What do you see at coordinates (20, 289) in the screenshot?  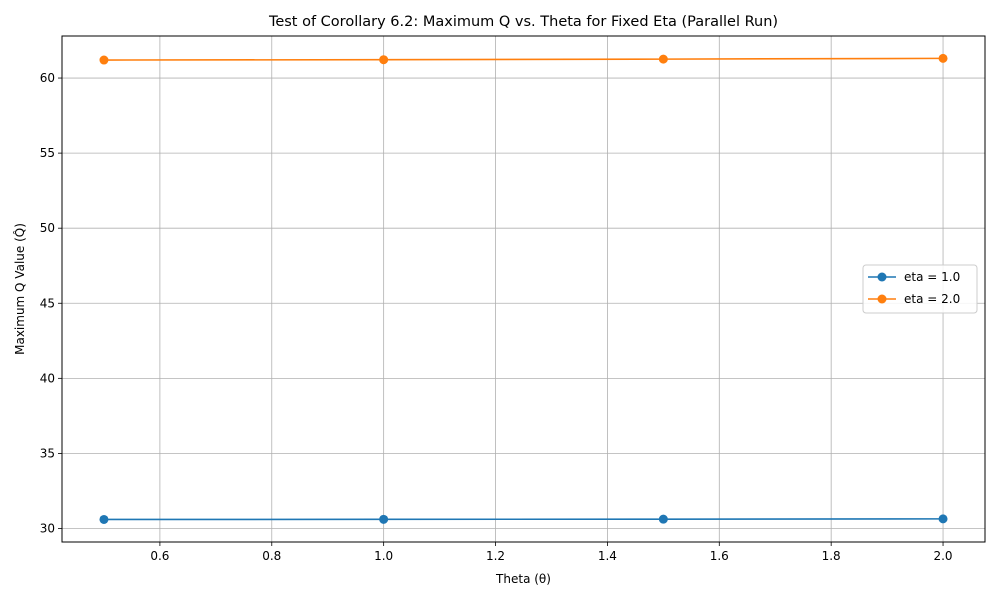 I see `y-axis-label: Maximum Q Value (Q̂)` at bounding box center [20, 289].